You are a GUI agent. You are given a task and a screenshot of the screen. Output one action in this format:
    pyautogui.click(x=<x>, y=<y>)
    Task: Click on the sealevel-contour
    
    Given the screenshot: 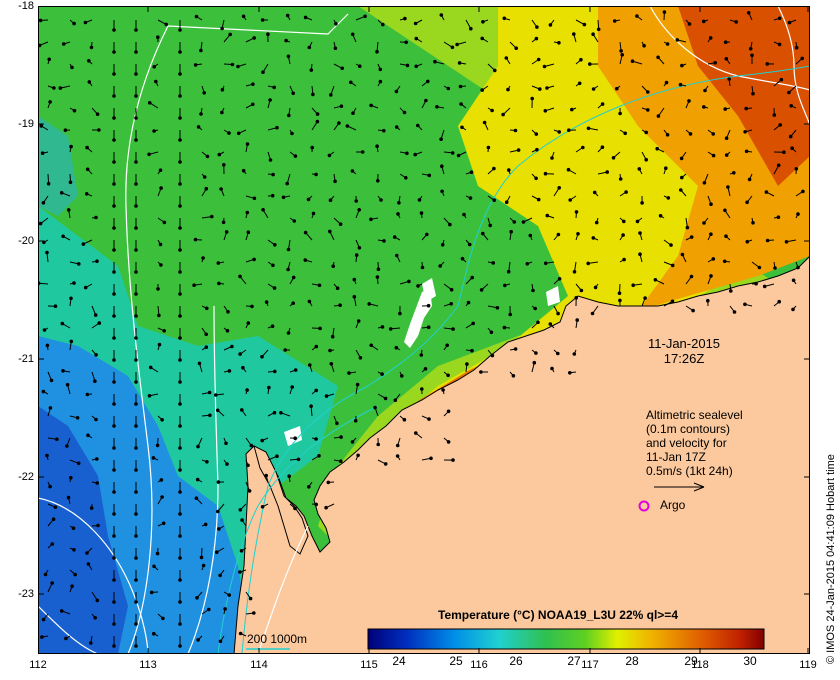 What is the action you would take?
    pyautogui.click(x=283, y=589)
    